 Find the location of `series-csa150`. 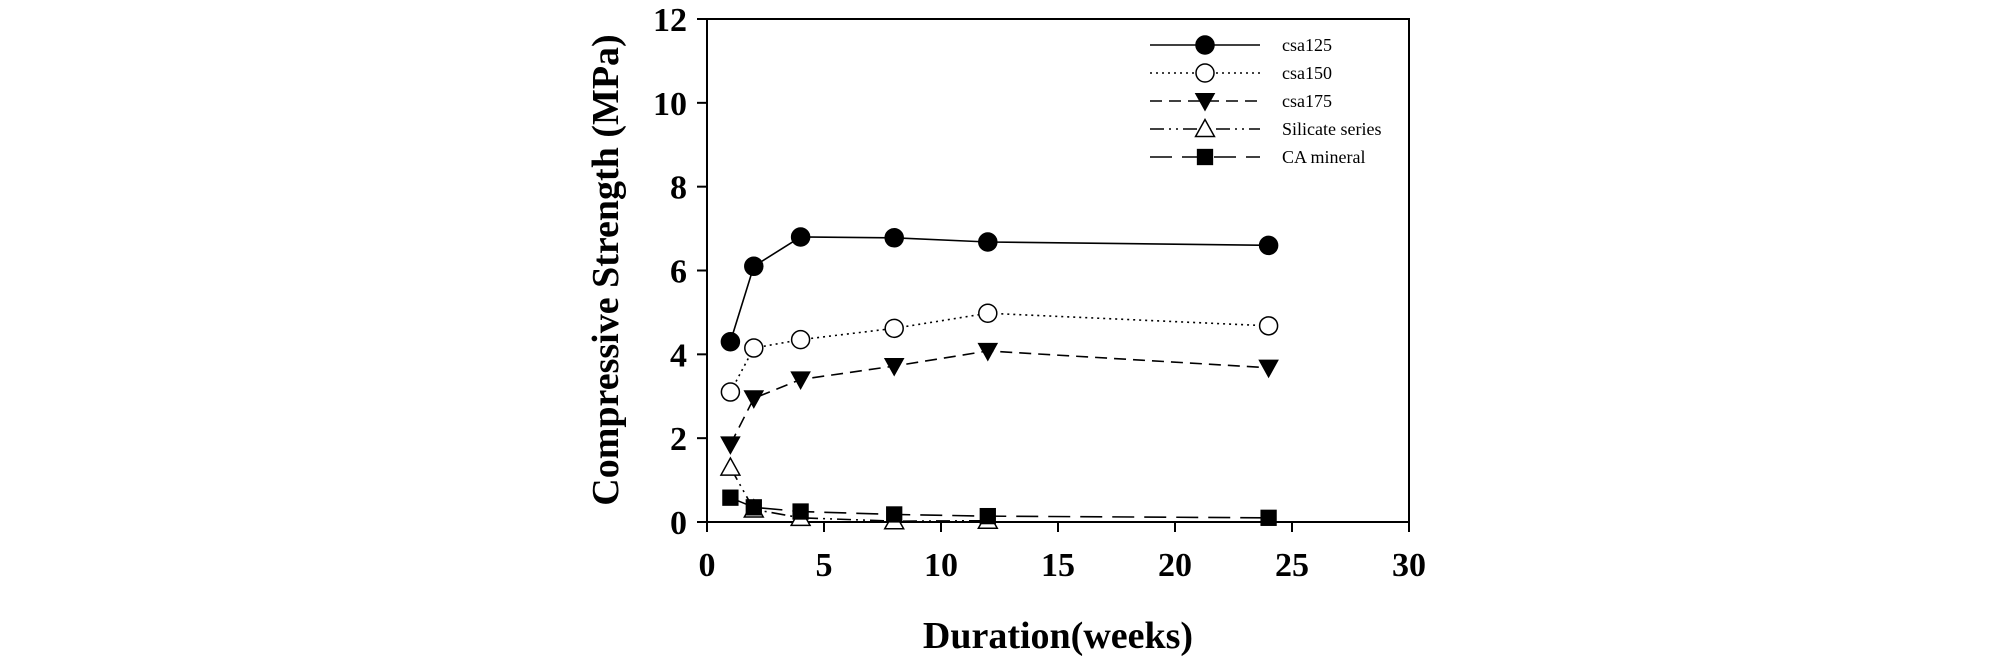

series-csa150 is located at coordinates (999, 352).